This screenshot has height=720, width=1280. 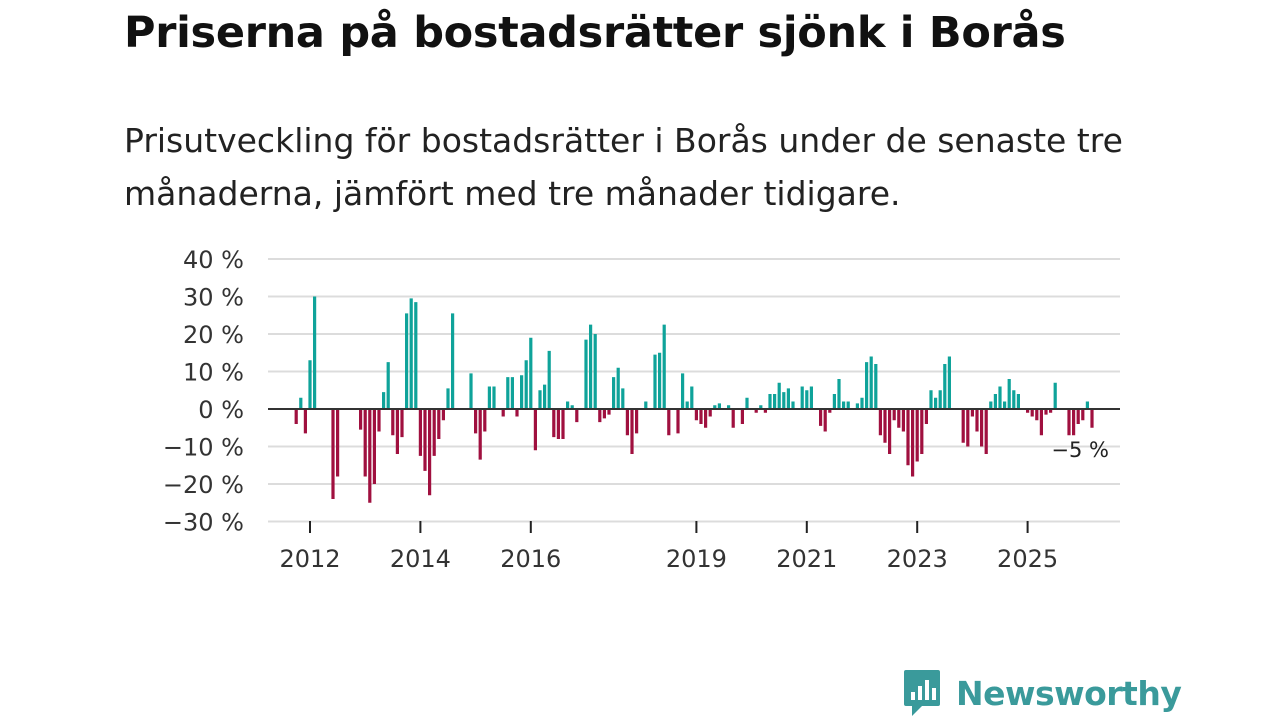 What do you see at coordinates (1027, 559) in the screenshot?
I see `x-tick-label: 2025` at bounding box center [1027, 559].